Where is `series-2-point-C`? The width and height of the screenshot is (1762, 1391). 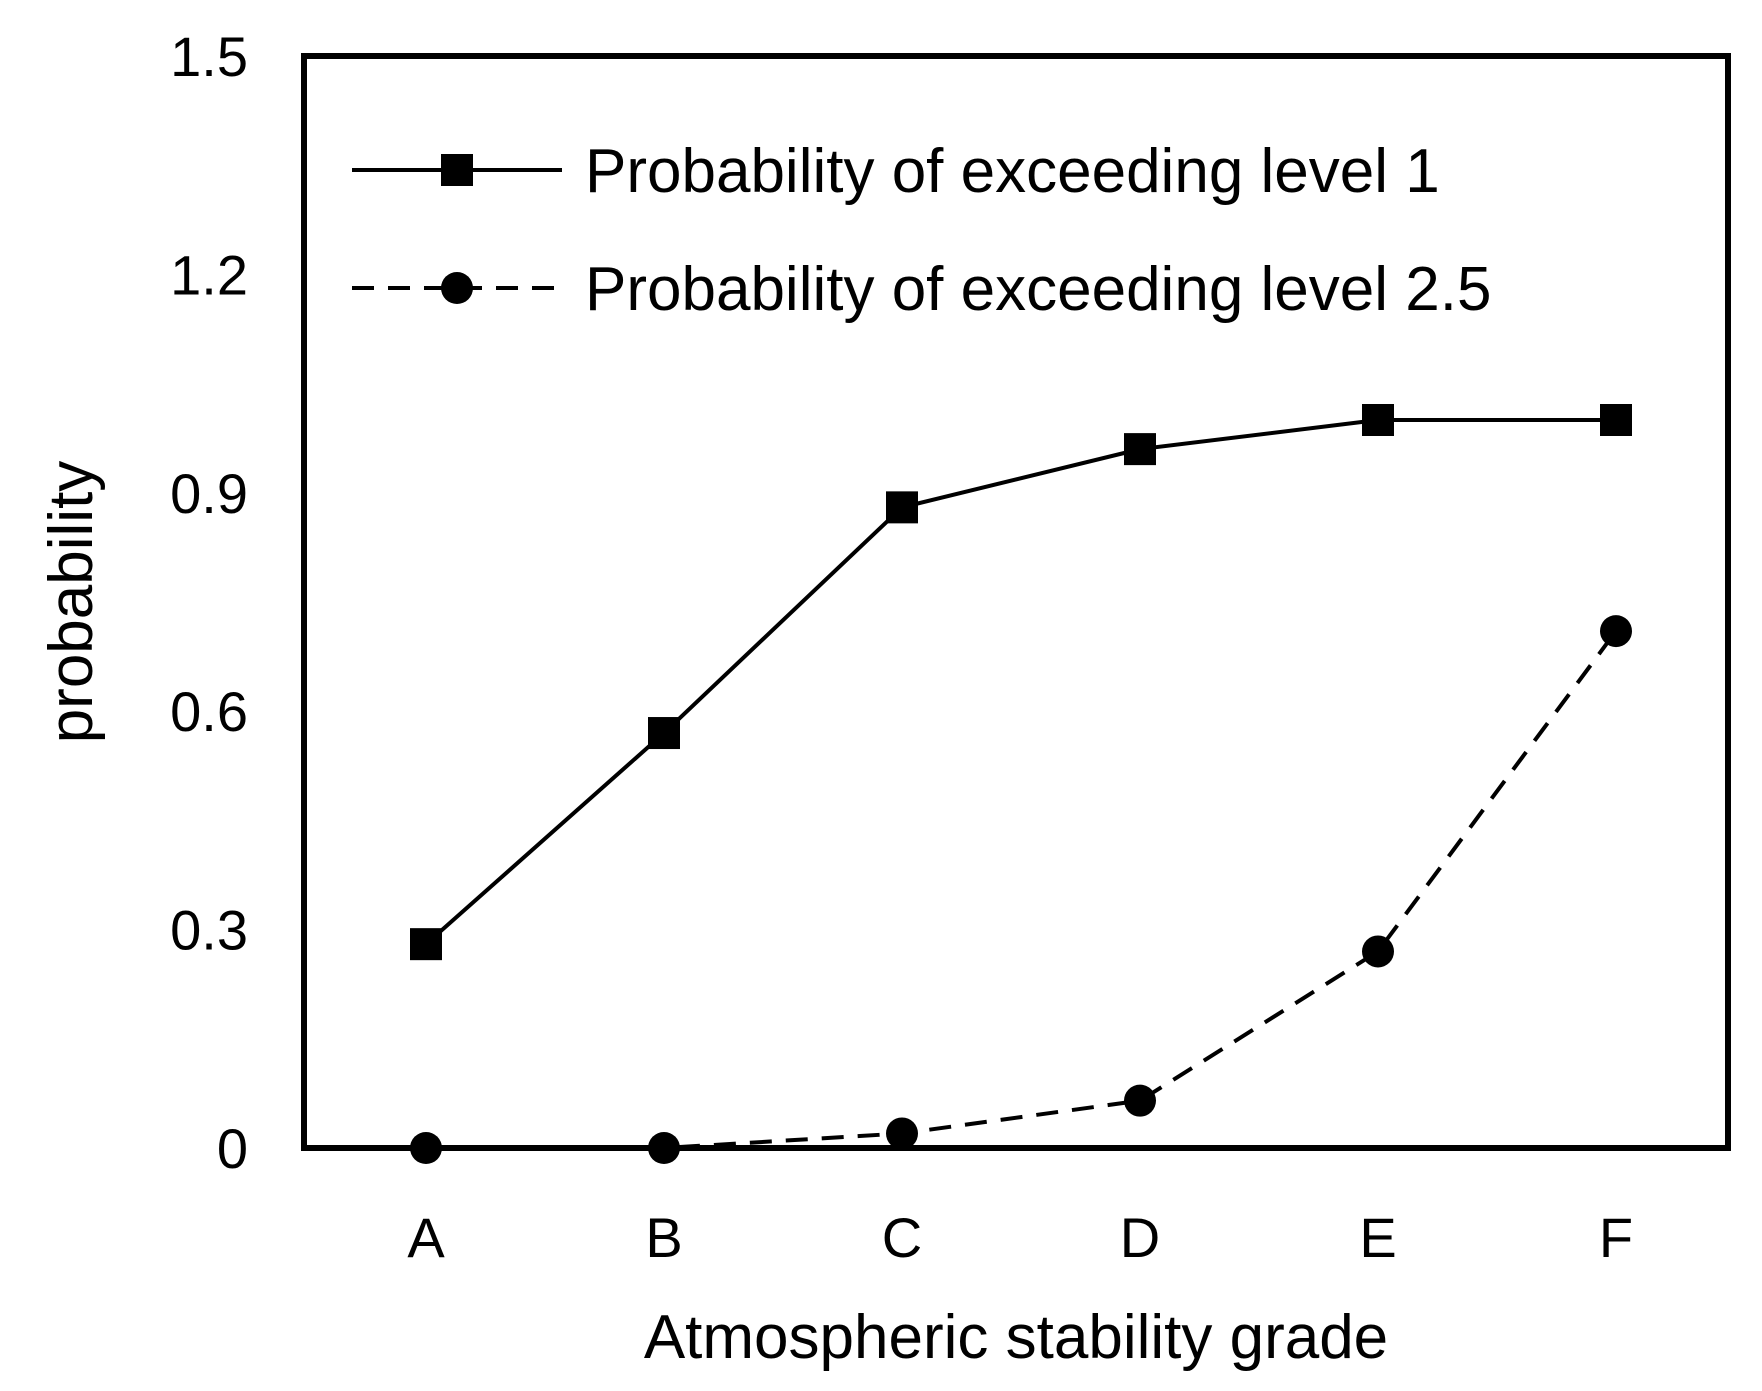
series-2-point-C is located at coordinates (902, 1133).